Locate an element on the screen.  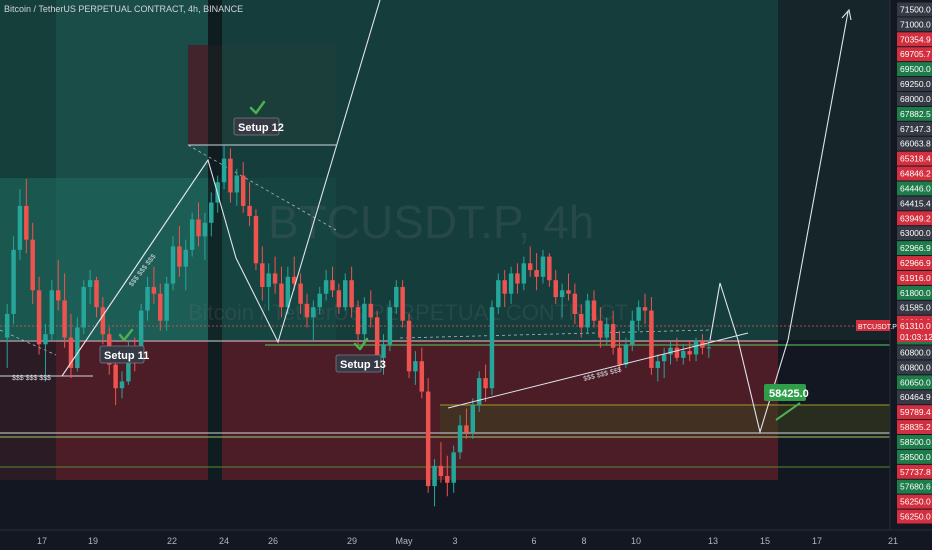
price-level-label: 69500.0 is located at coordinates (915, 69).